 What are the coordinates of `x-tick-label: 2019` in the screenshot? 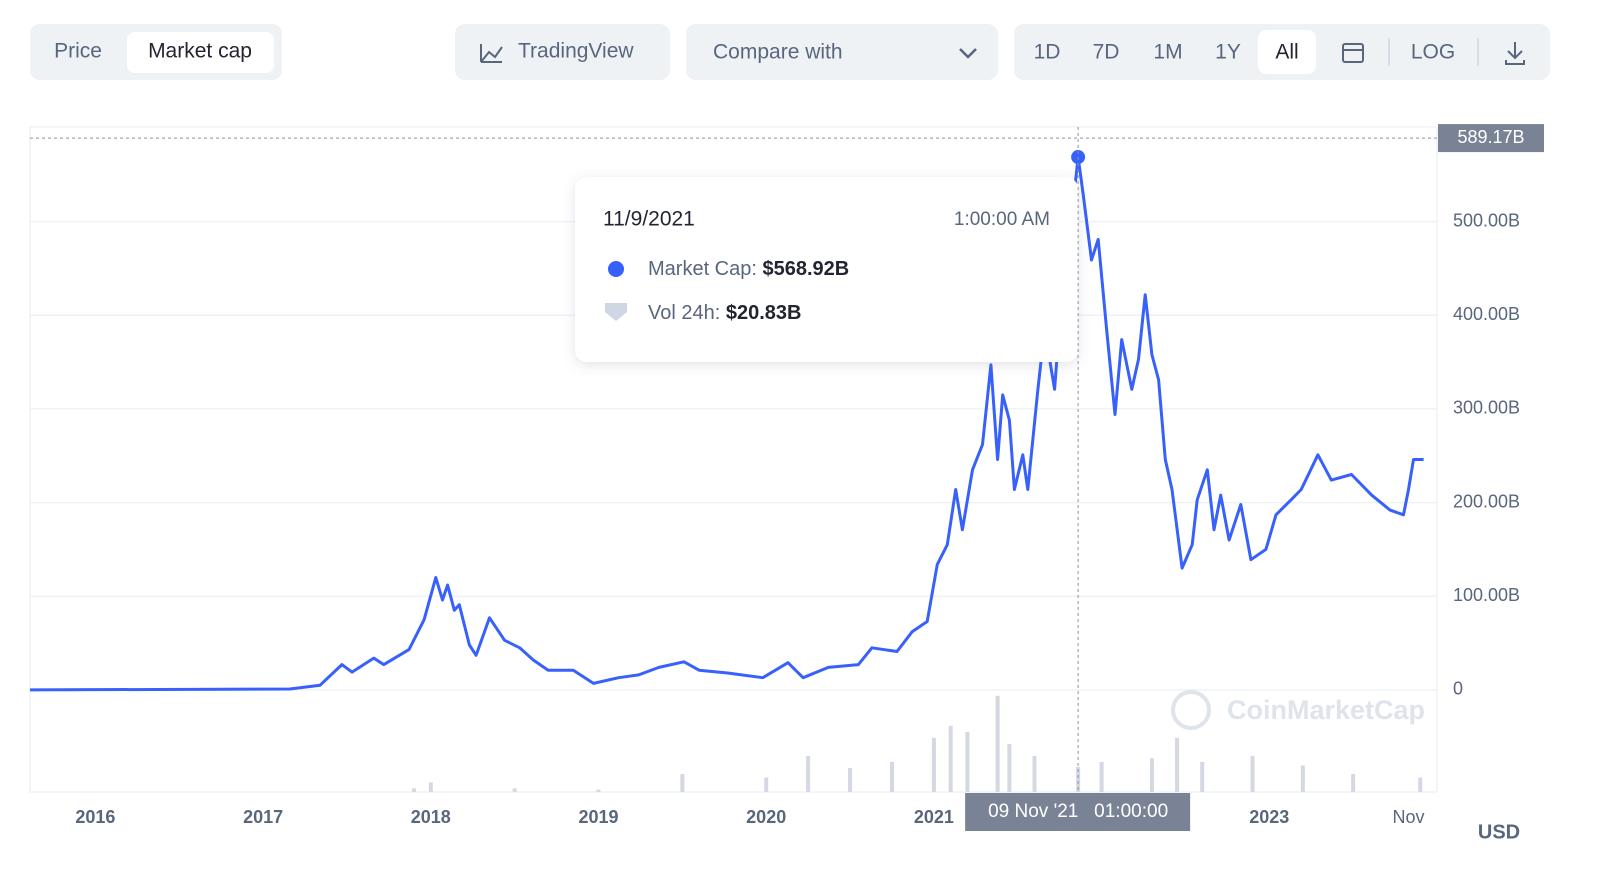 It's located at (598, 817).